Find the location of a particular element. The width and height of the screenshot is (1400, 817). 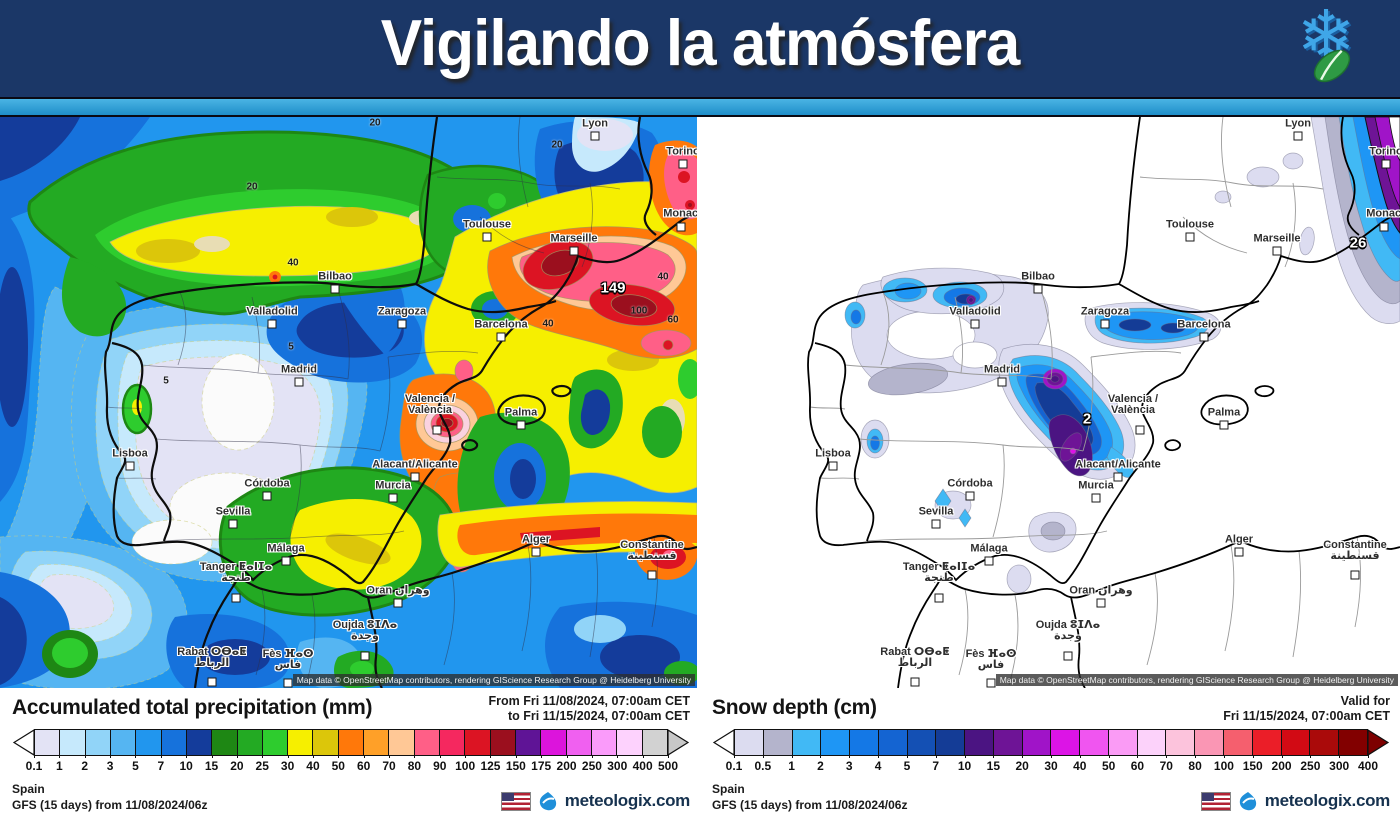

brand-block: meteologix.com is located at coordinates (1295, 802).